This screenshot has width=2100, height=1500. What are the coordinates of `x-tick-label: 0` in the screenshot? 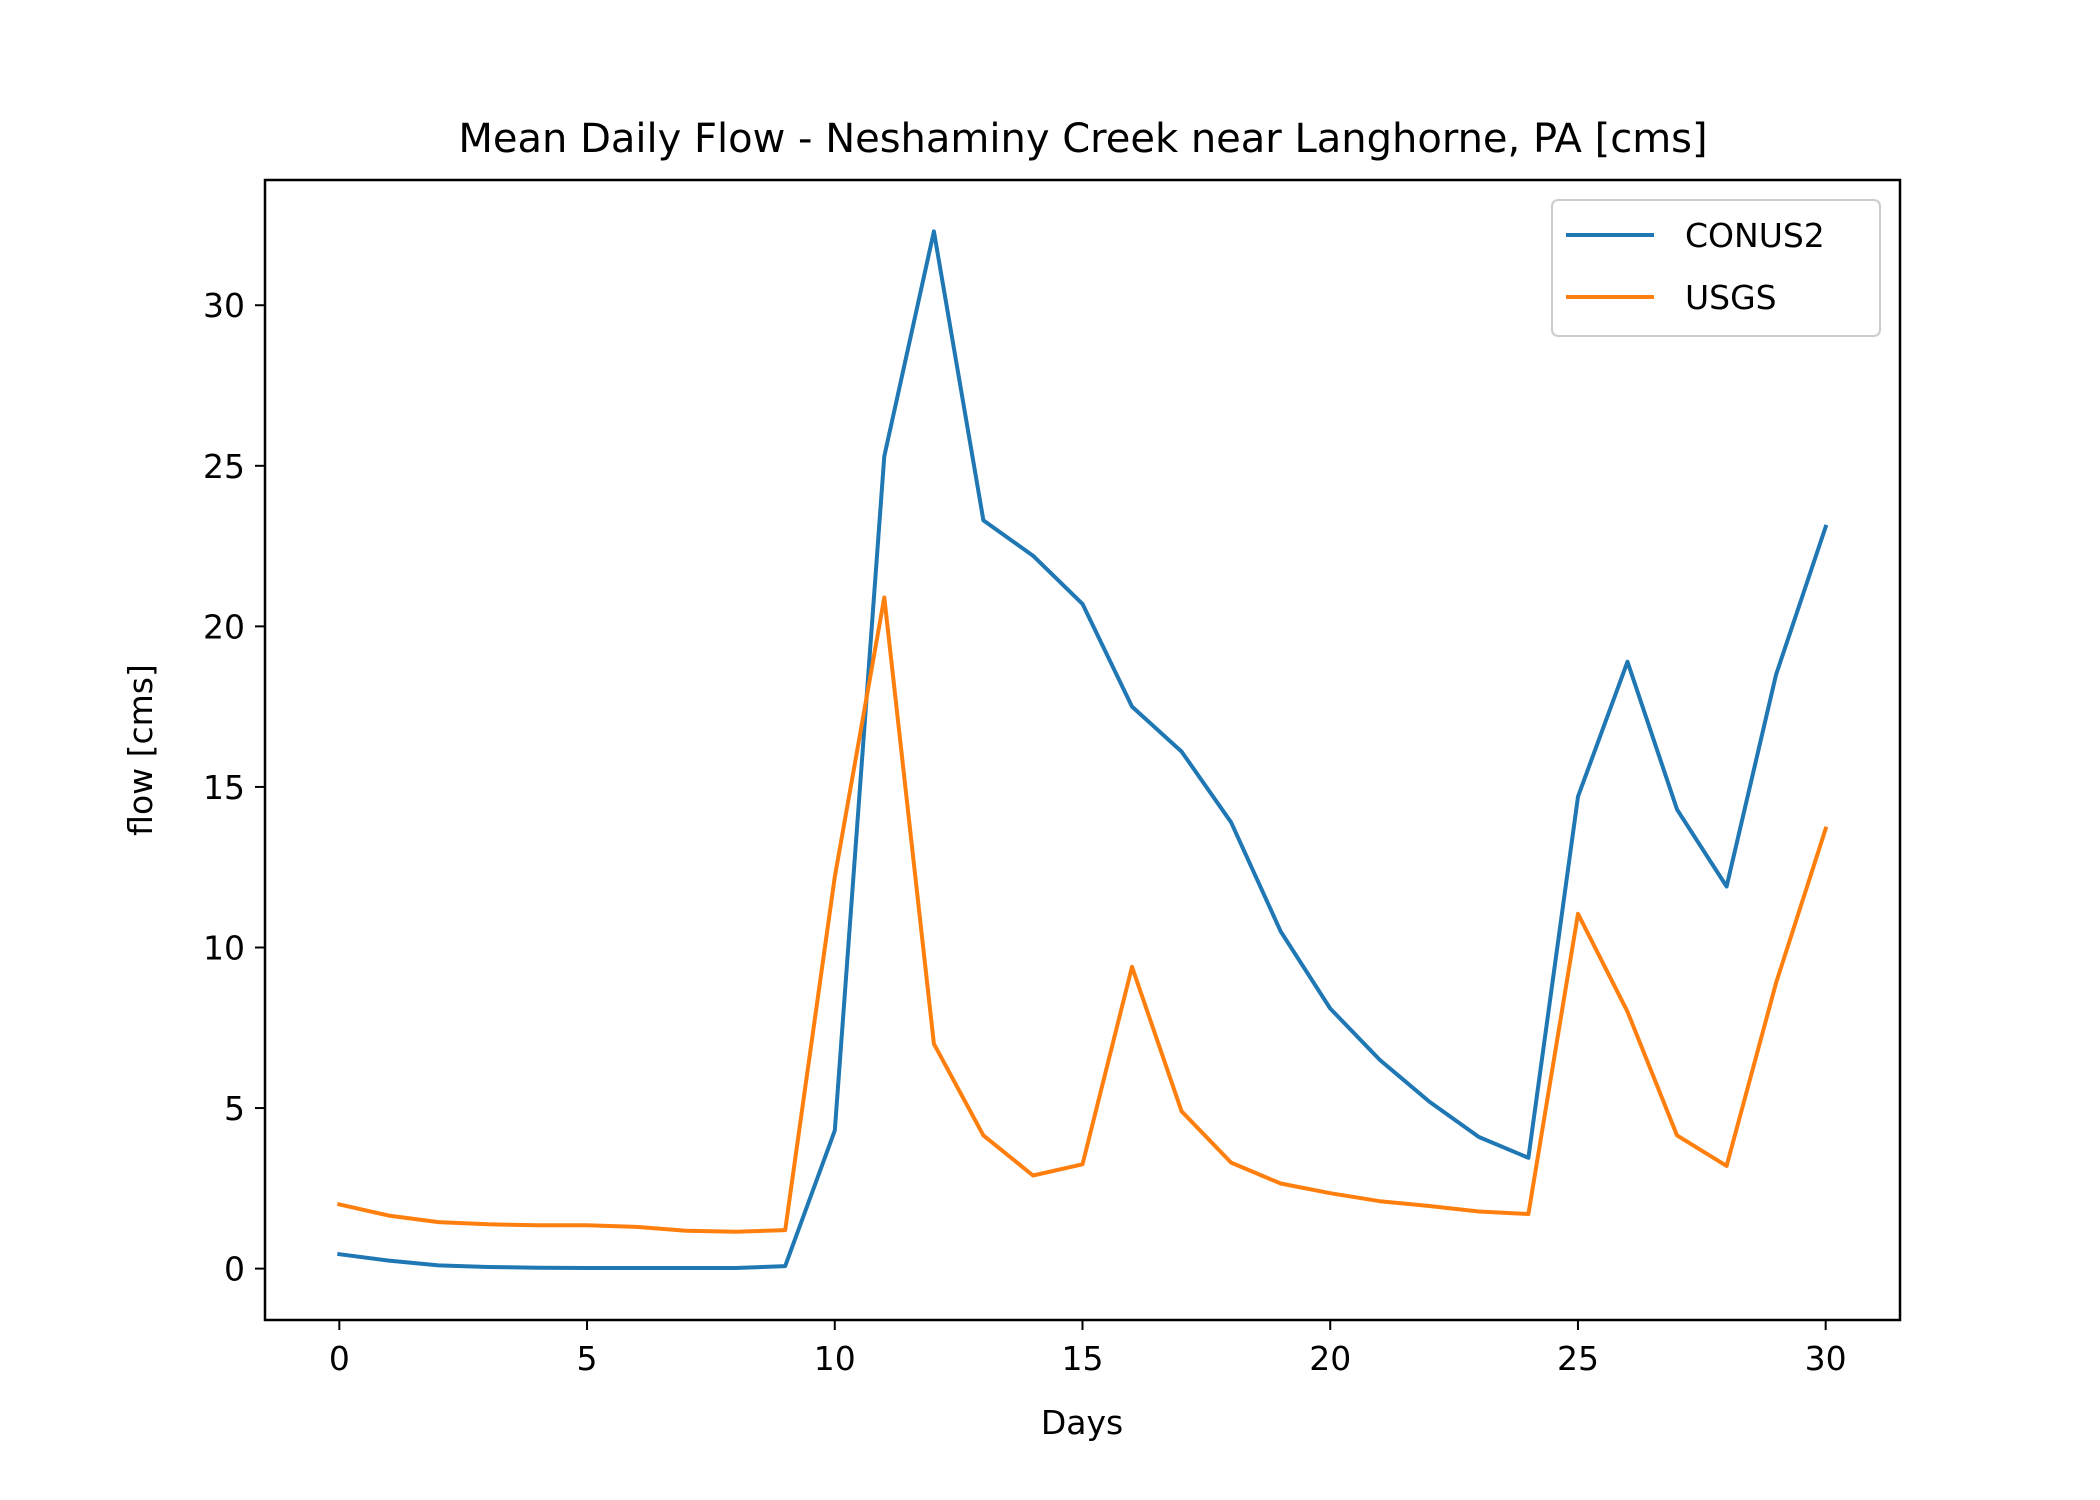 It's located at (339, 1358).